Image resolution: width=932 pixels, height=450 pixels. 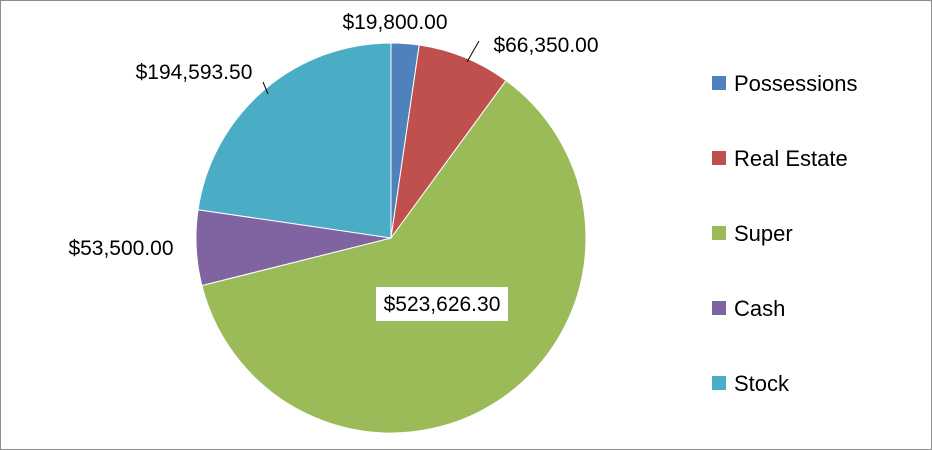 What do you see at coordinates (719, 383) in the screenshot?
I see `legend-swatch-stock` at bounding box center [719, 383].